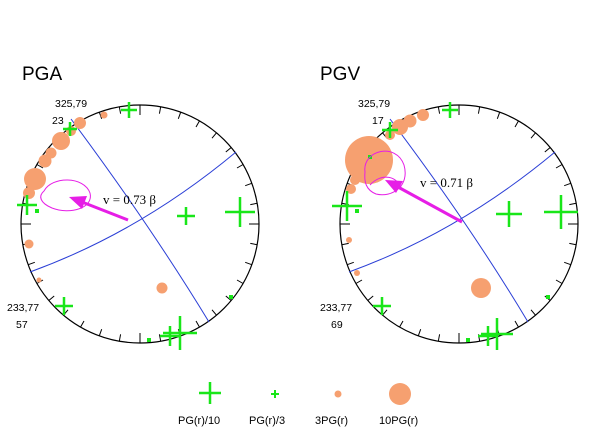 This screenshot has width=600, height=430. What do you see at coordinates (42, 74) in the screenshot?
I see `panel-title: PGA` at bounding box center [42, 74].